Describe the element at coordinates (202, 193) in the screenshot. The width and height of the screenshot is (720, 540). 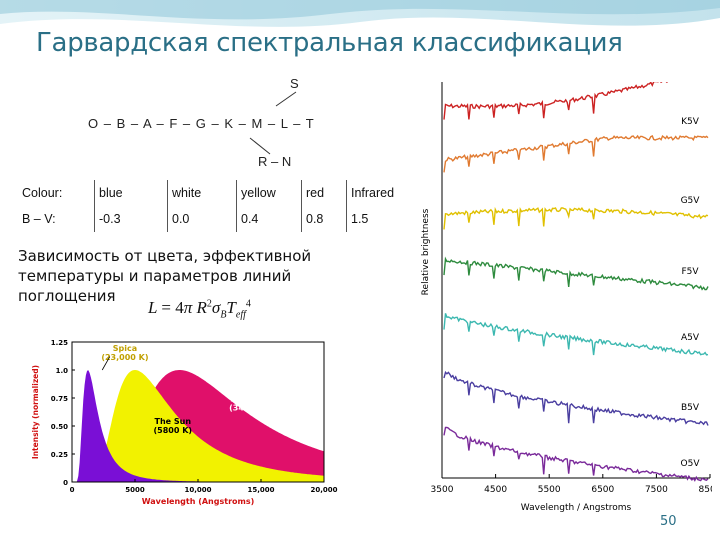
I see `table-cell: white` at that location.